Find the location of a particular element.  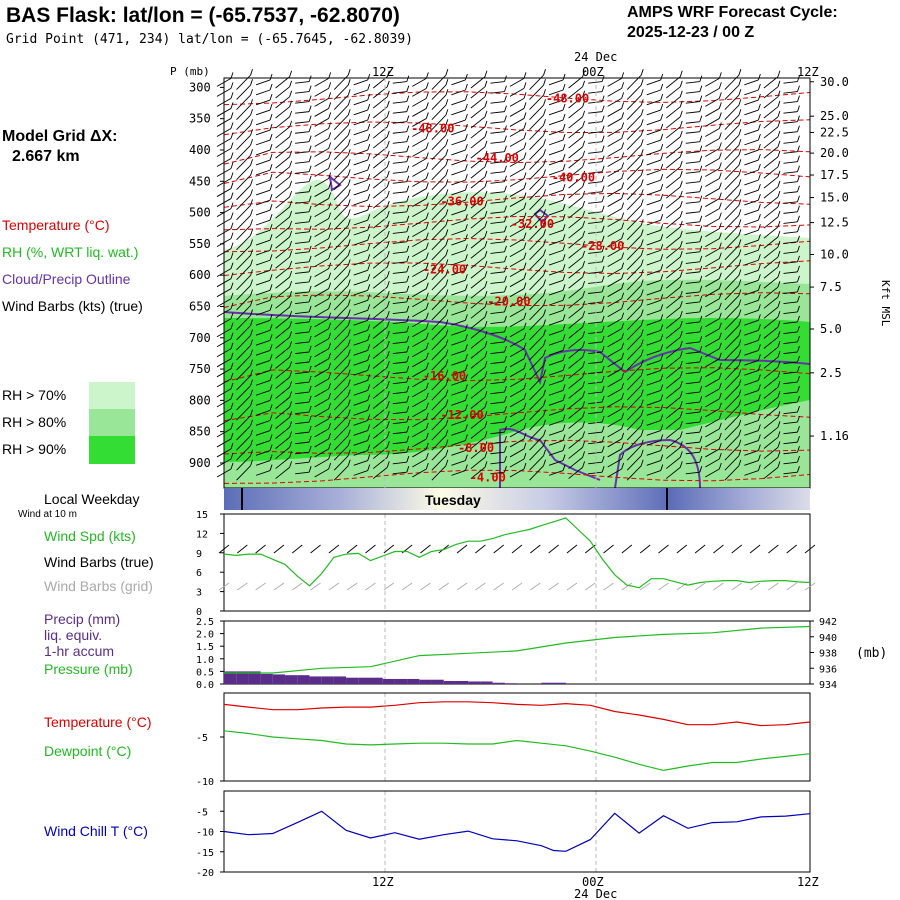

temperature-contour-line is located at coordinates (517, 200).